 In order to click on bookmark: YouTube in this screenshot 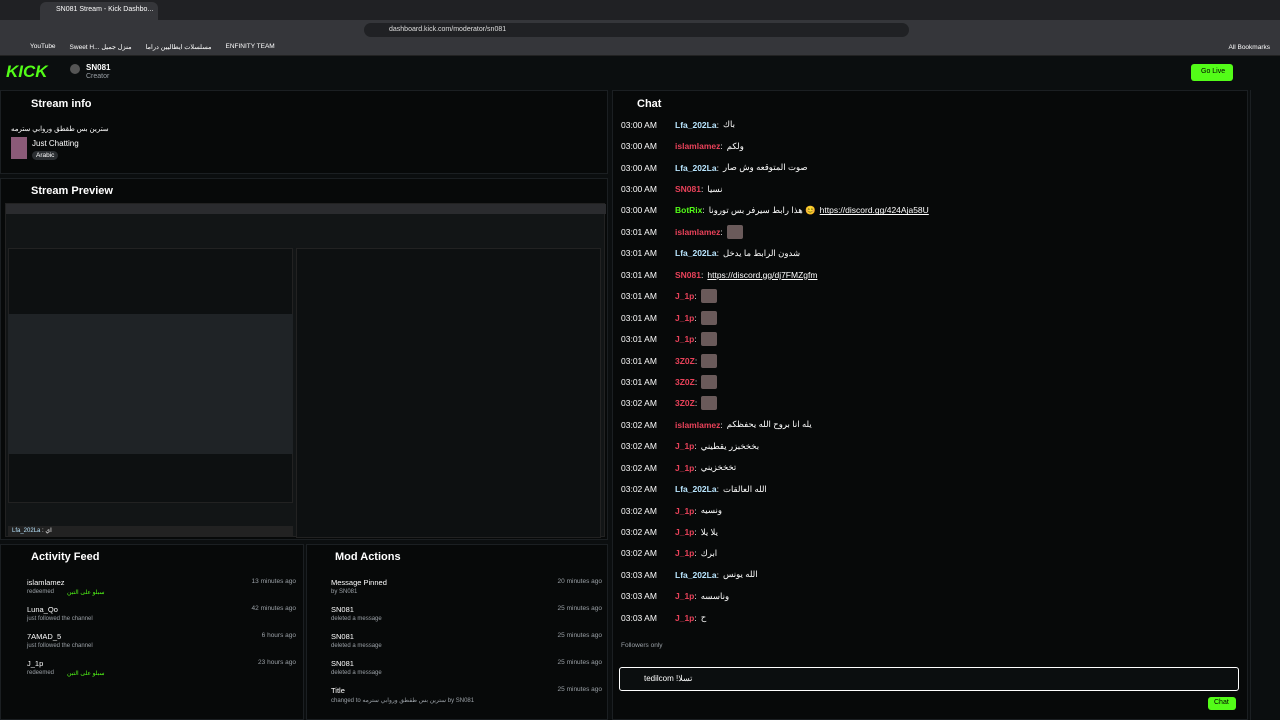, I will do `click(43, 46)`.